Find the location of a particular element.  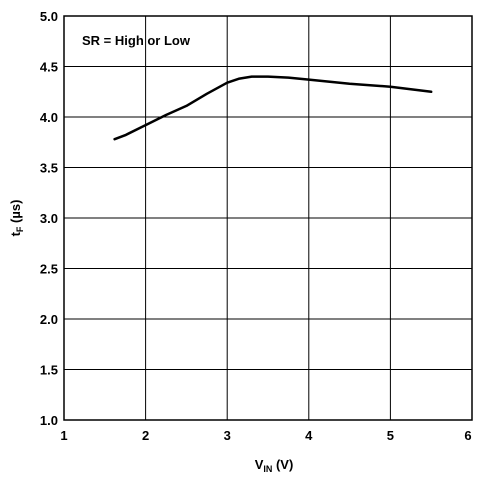

series-layer is located at coordinates (273, 108).